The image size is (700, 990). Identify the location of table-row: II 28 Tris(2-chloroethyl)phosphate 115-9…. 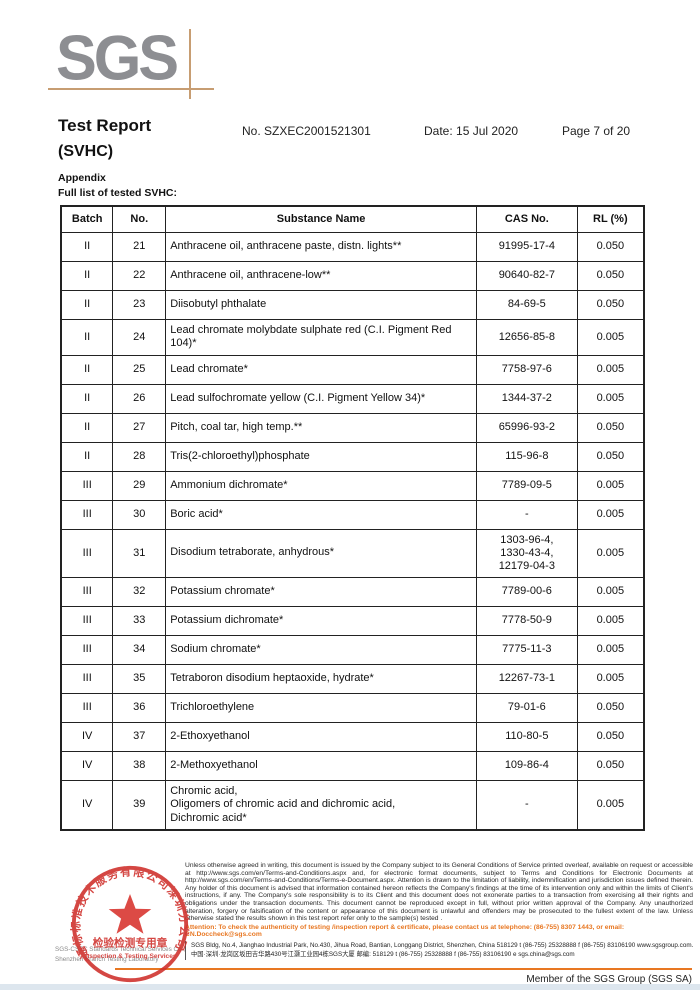
(352, 456).